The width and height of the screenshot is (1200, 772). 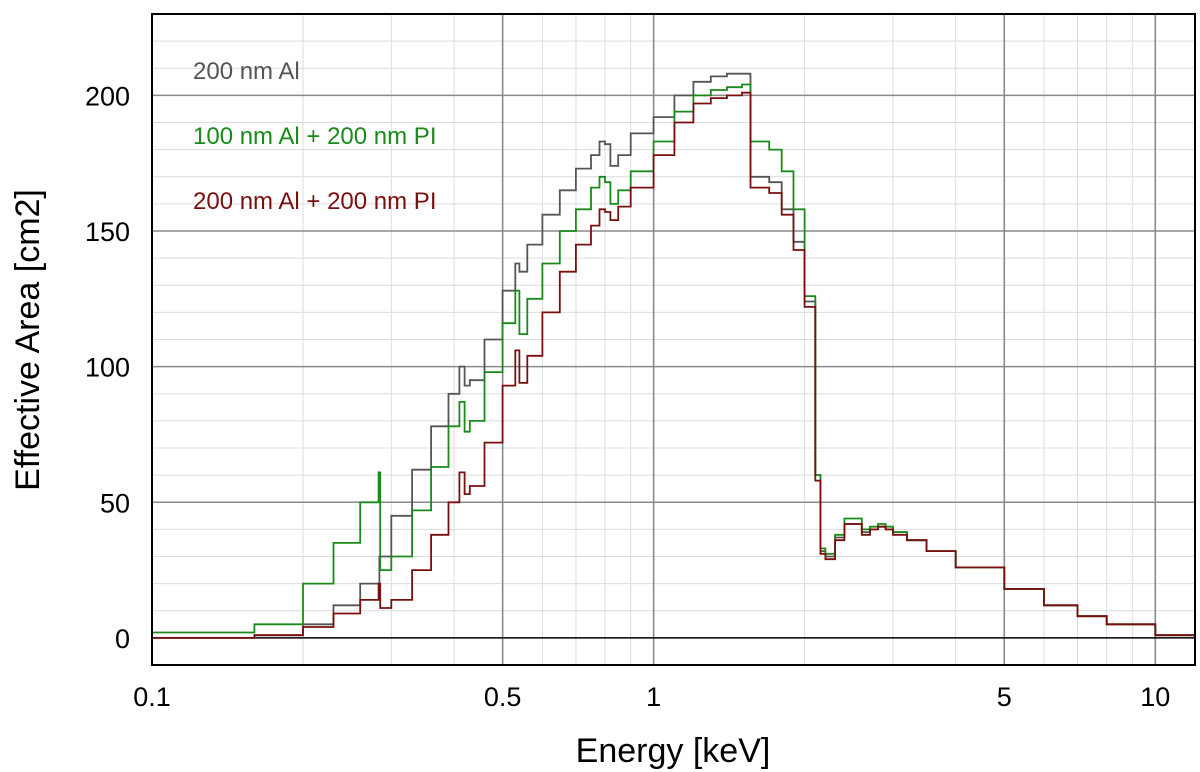 What do you see at coordinates (1004, 697) in the screenshot?
I see `x-tick-label: 5` at bounding box center [1004, 697].